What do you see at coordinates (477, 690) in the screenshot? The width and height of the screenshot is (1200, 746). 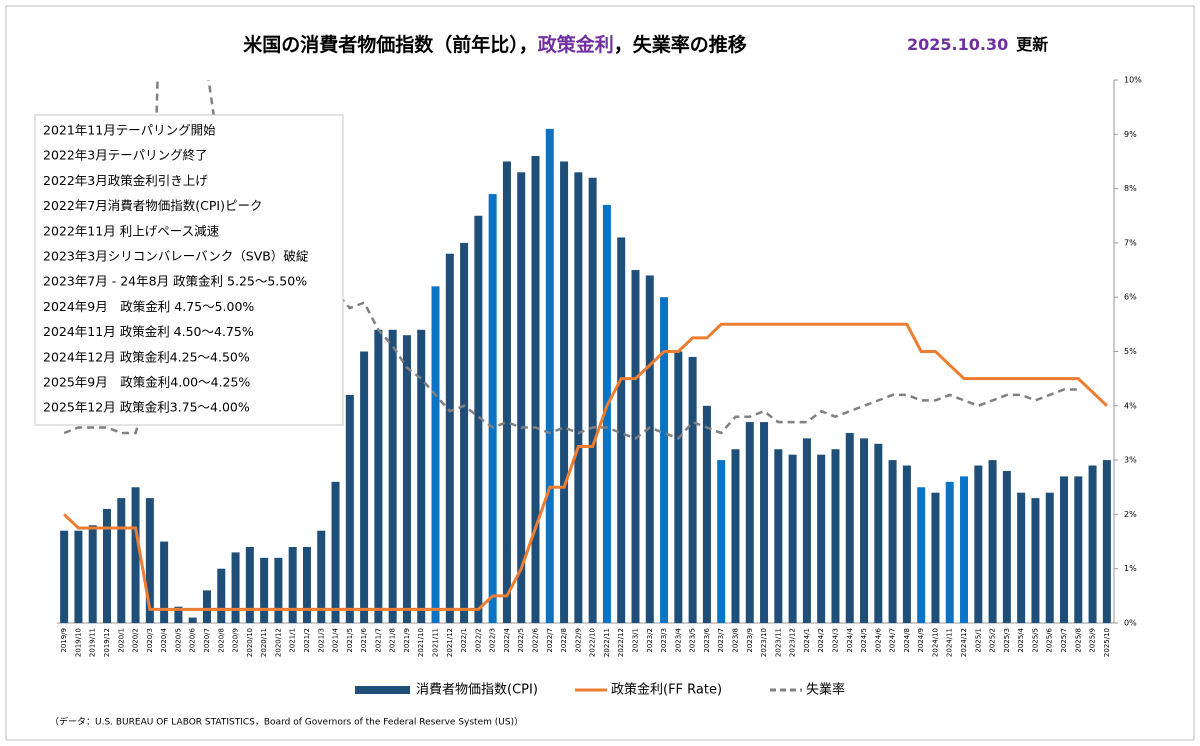 I see `legend-label: 消費者物価指数(CPI)` at bounding box center [477, 690].